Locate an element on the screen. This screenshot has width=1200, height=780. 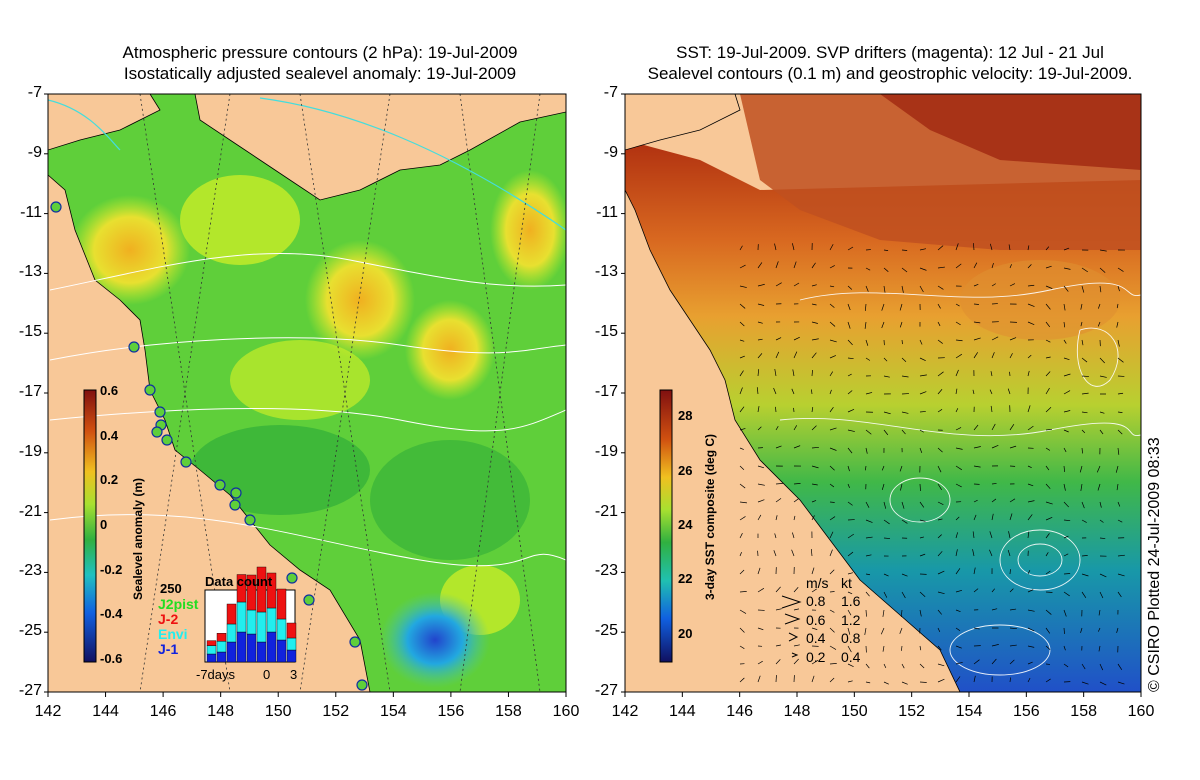
lat-tick-left: -13 is located at coordinates (30, 272).